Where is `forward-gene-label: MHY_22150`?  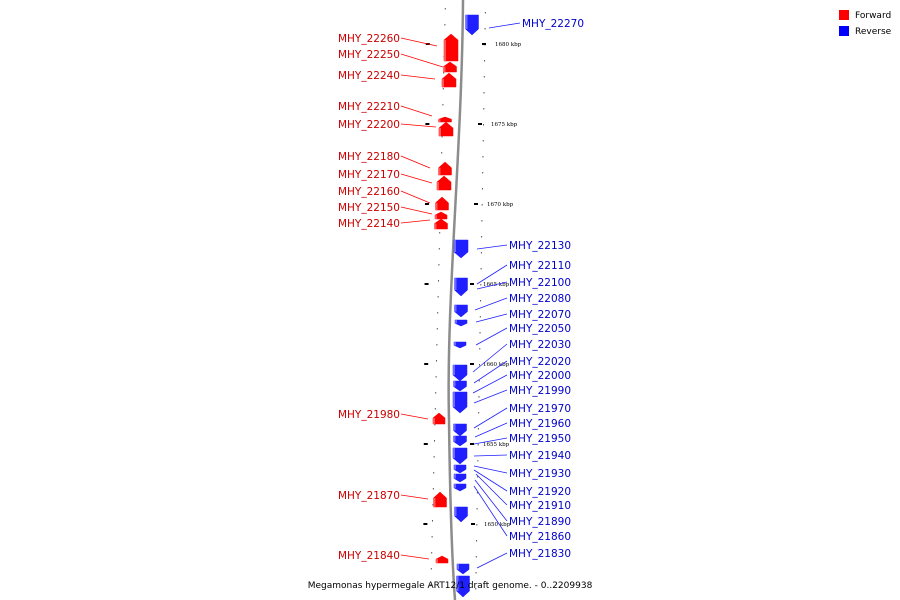 forward-gene-label: MHY_22150 is located at coordinates (369, 208).